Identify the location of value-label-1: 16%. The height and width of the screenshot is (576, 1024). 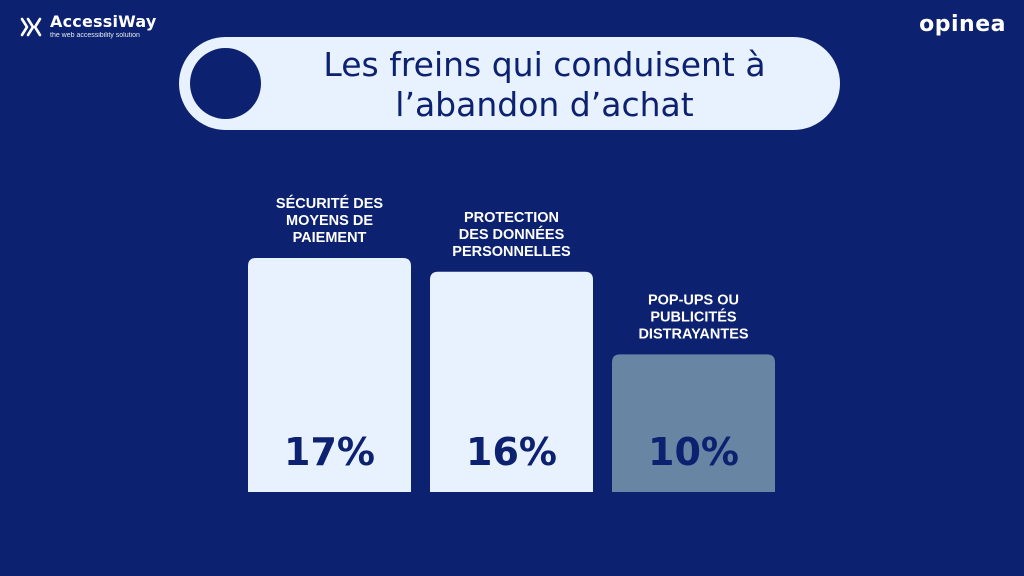
(511, 452).